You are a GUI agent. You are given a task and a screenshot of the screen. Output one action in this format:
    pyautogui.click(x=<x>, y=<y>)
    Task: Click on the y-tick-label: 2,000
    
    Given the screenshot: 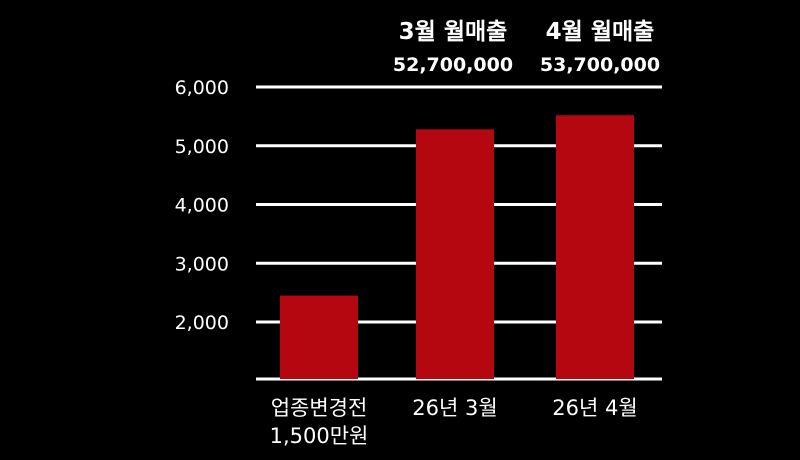 What is the action you would take?
    pyautogui.click(x=202, y=323)
    